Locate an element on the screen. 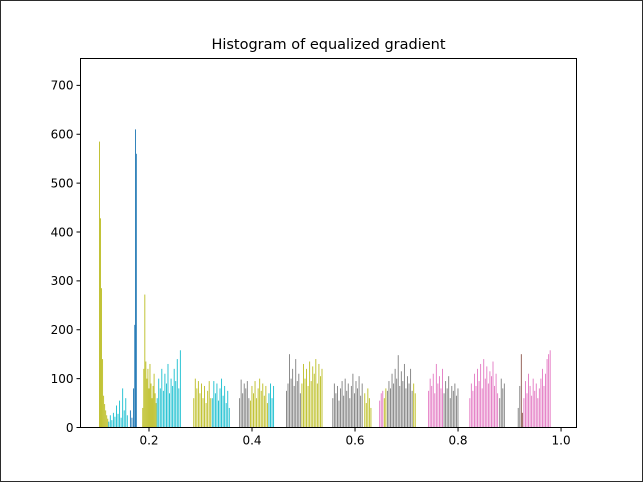 The height and width of the screenshot is (482, 643). y-axis: 0 100 200 300 400 500 600 700 is located at coordinates (66, 257).